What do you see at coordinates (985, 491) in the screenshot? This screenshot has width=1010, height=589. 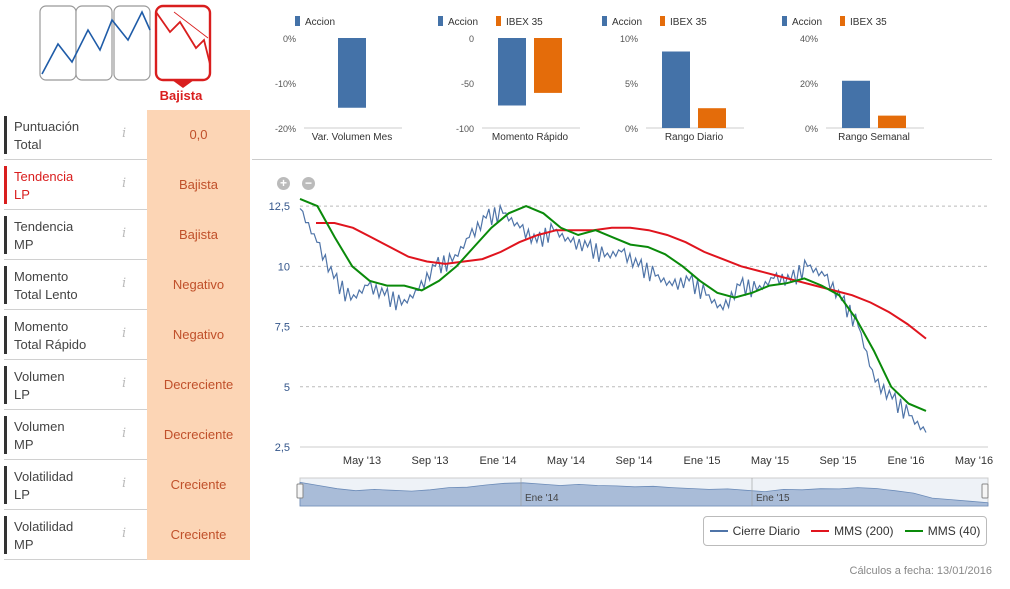 I see `navigator-handle-right` at bounding box center [985, 491].